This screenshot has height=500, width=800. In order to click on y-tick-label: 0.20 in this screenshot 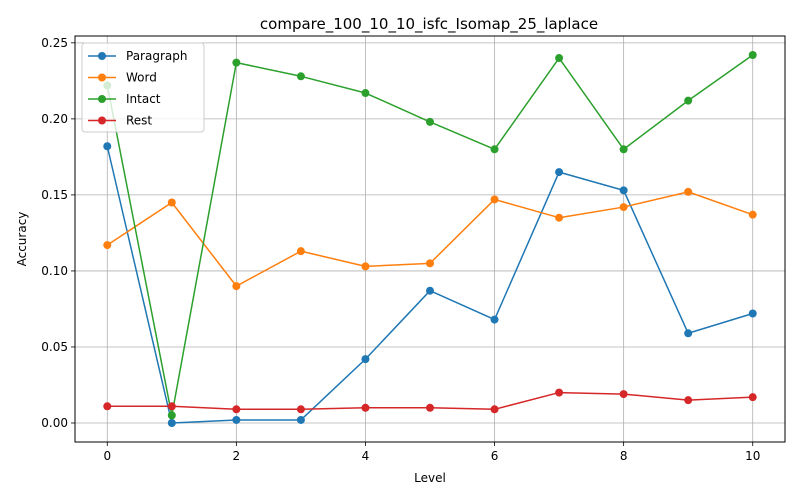, I will do `click(54, 119)`.